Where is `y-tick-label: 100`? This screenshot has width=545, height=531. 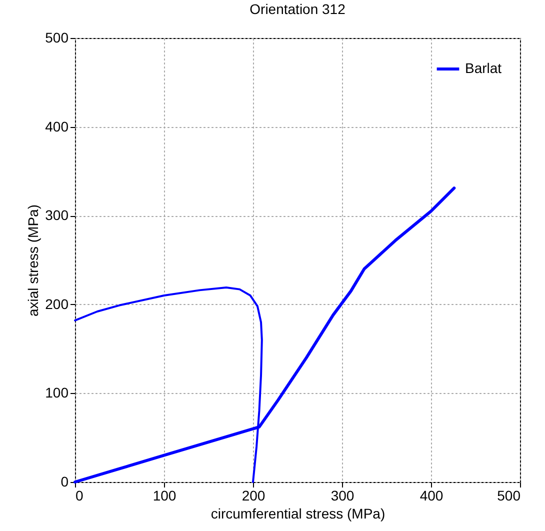 y-tick-label: 100 is located at coordinates (57, 392).